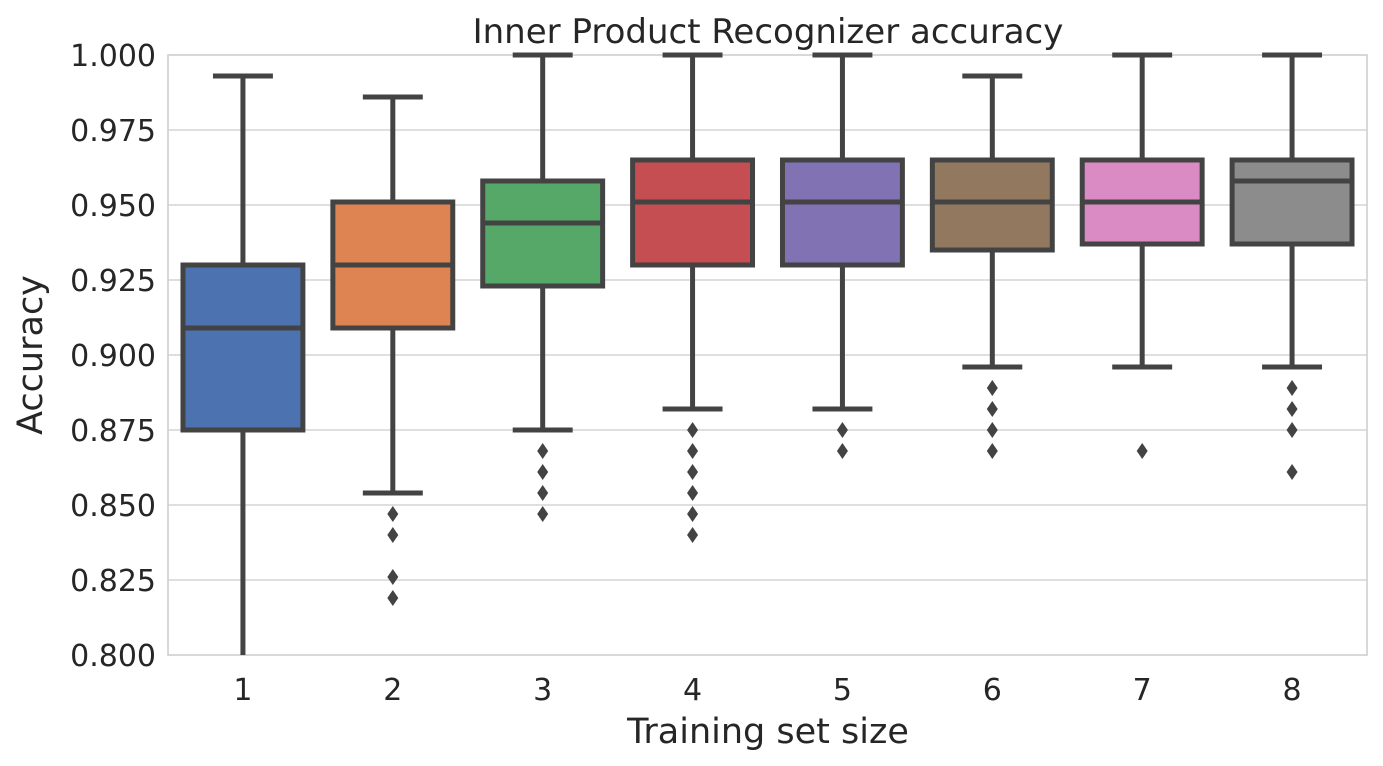  What do you see at coordinates (992, 690) in the screenshot?
I see `x-tick-label: 6` at bounding box center [992, 690].